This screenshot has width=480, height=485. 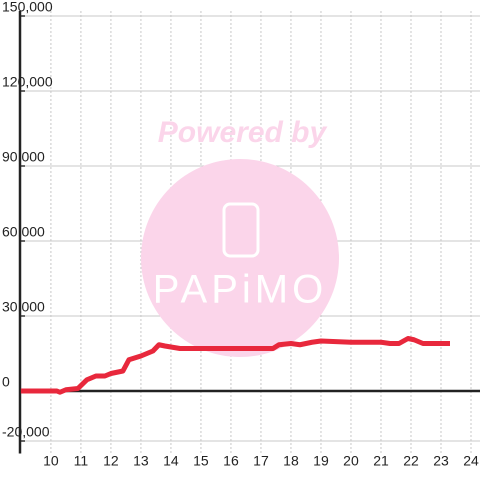 What do you see at coordinates (411, 461) in the screenshot?
I see `x-tick-label: 22` at bounding box center [411, 461].